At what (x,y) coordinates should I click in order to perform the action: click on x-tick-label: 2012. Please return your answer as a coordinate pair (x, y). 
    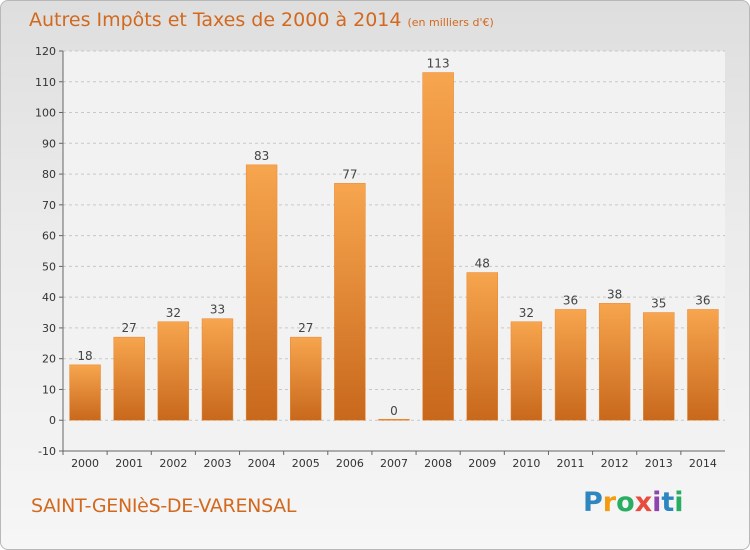
    Looking at the image, I should click on (615, 463).